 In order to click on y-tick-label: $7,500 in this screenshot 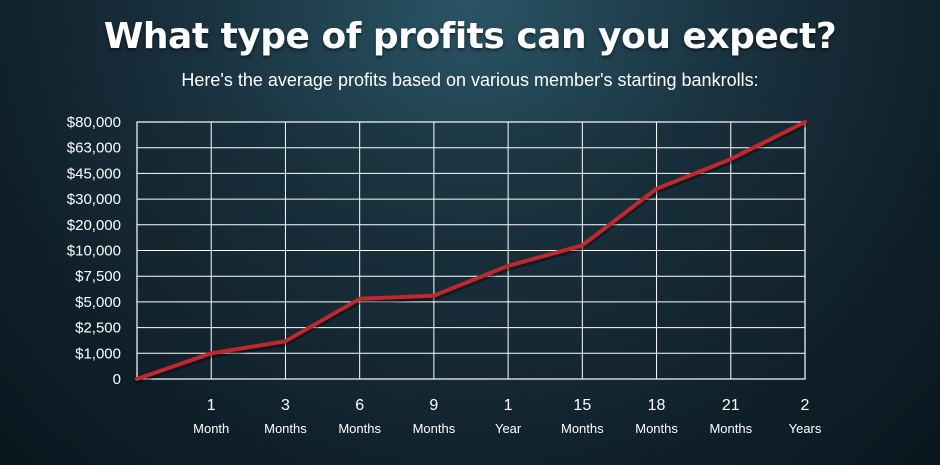, I will do `click(98, 276)`.